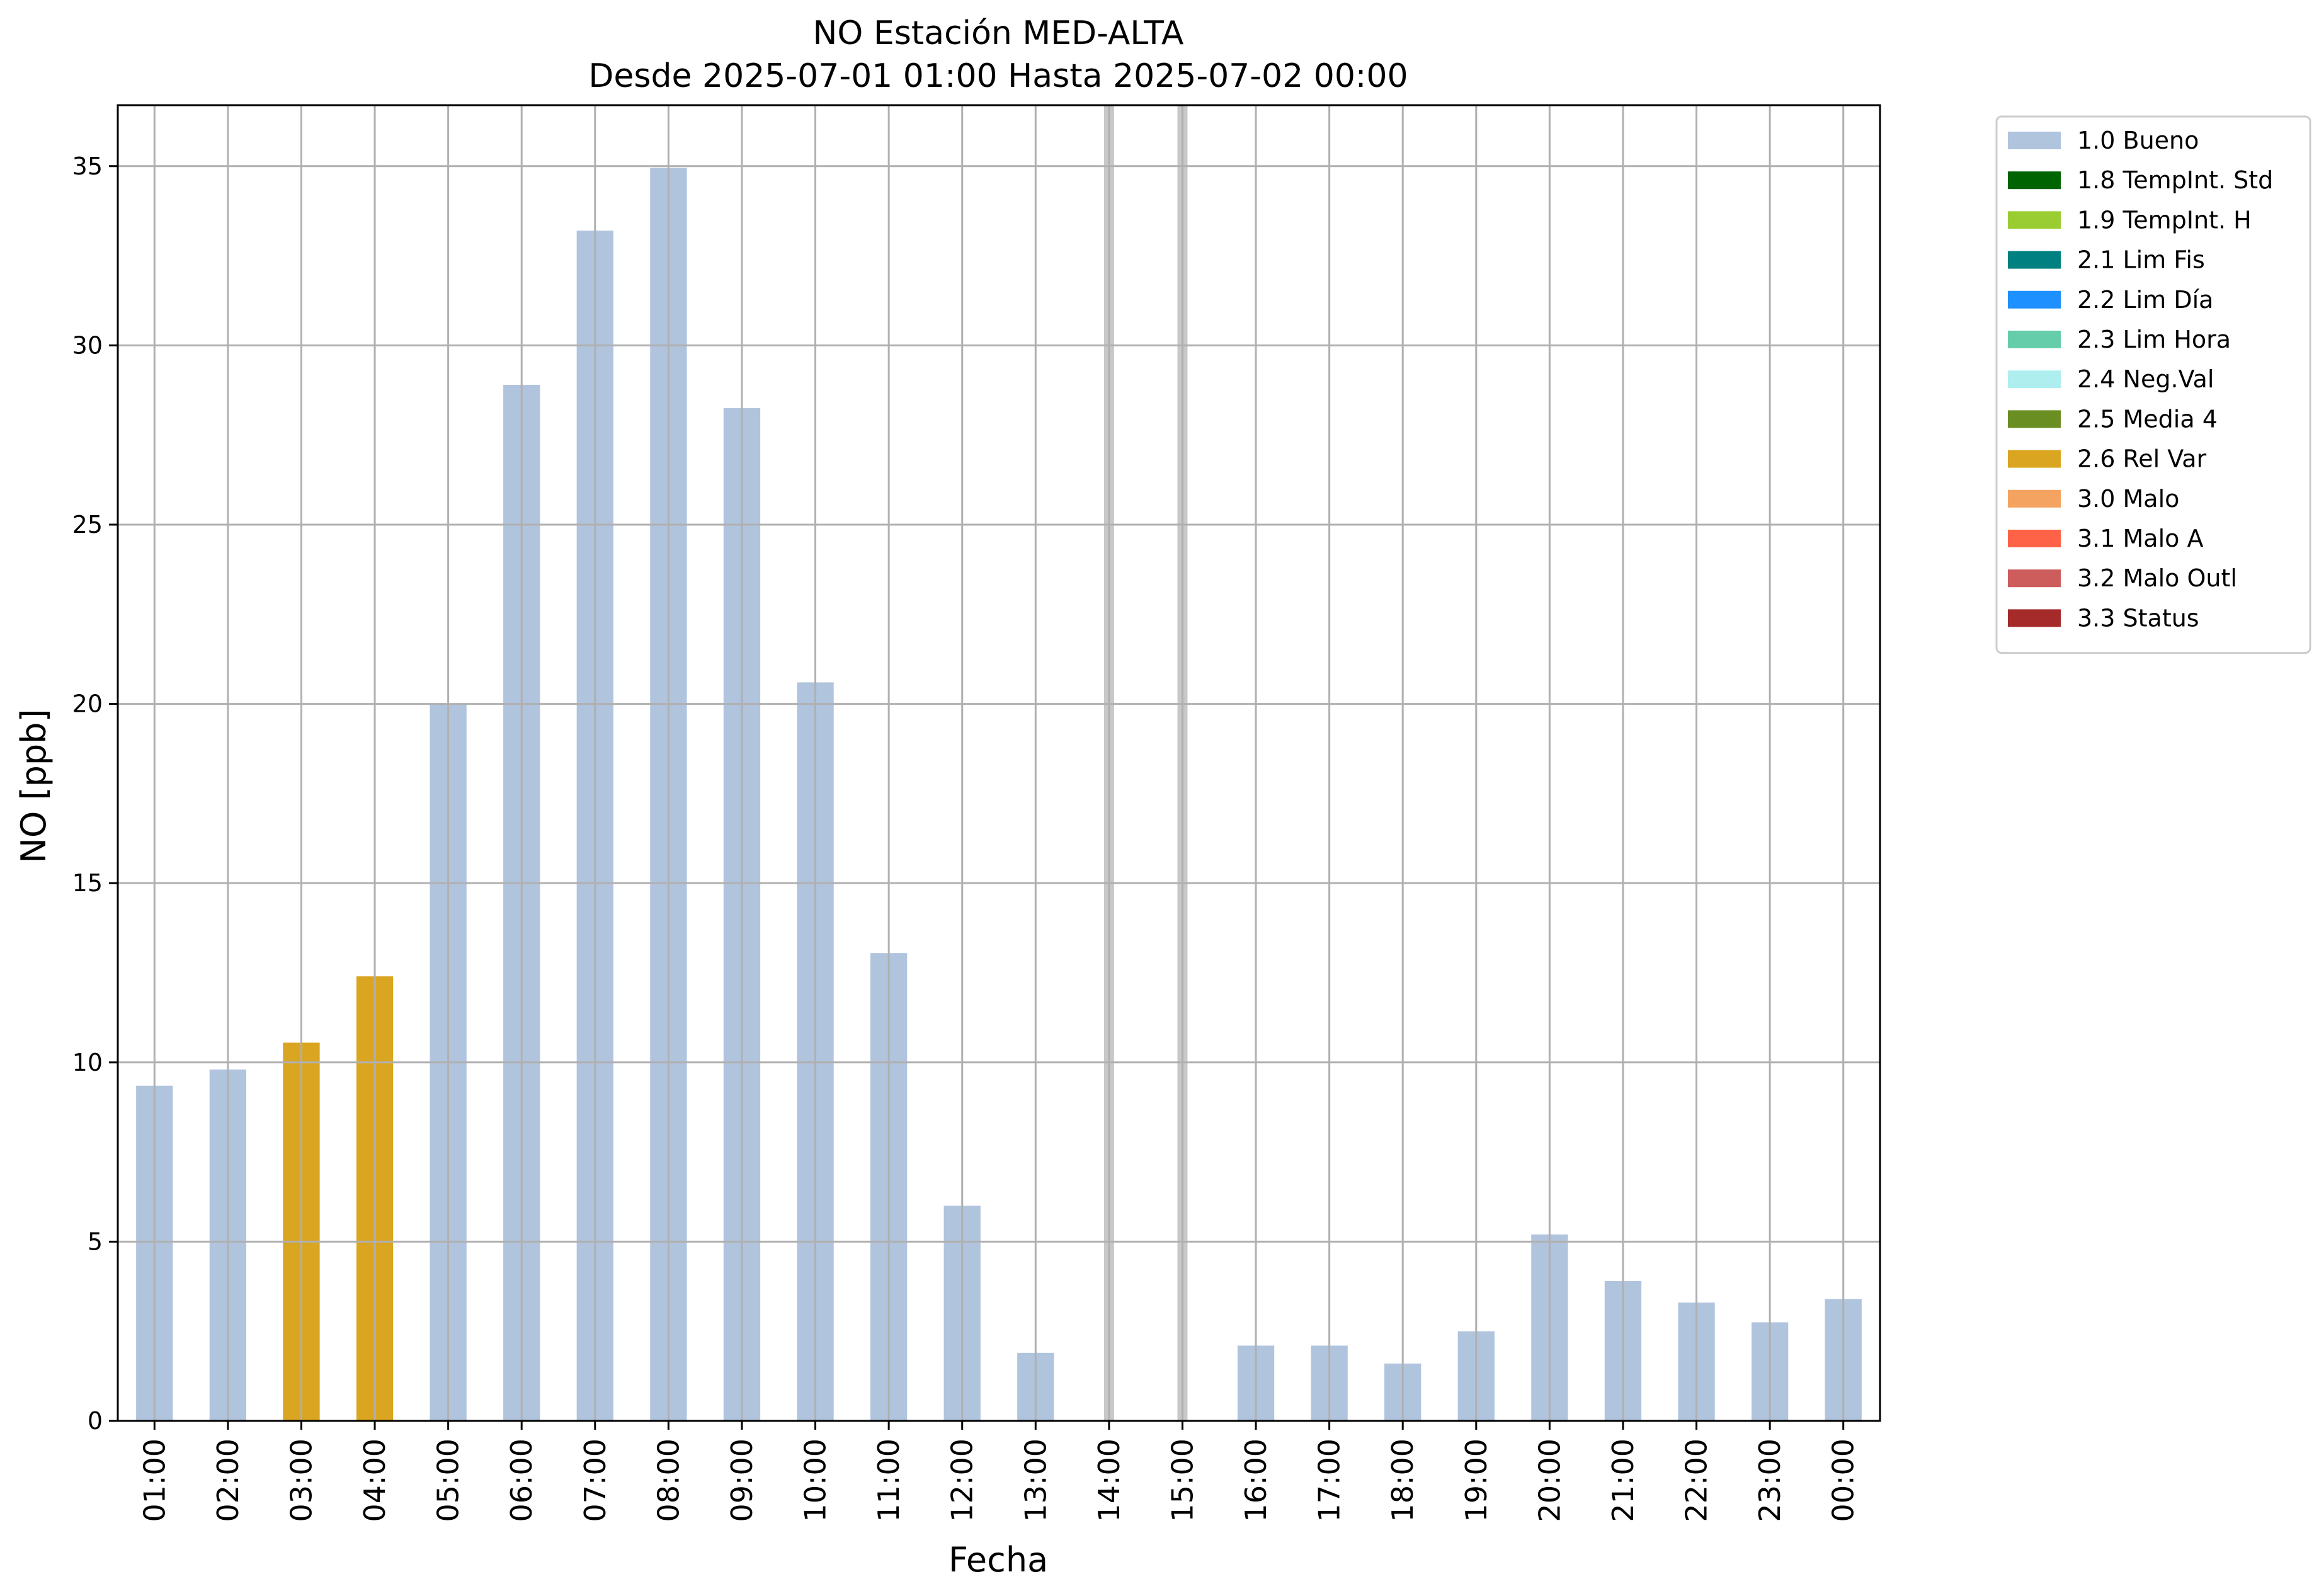 The image size is (2319, 1596). Describe the element at coordinates (998, 1560) in the screenshot. I see `x-axis-label: Fecha` at that location.